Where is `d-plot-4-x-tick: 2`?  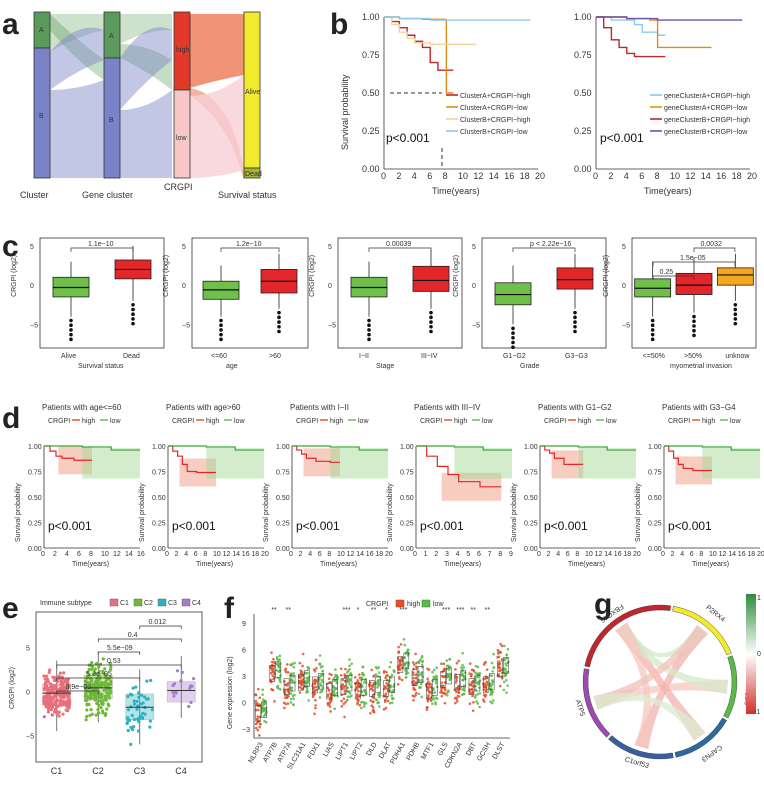 d-plot-4-x-tick: 2 is located at coordinates (549, 554).